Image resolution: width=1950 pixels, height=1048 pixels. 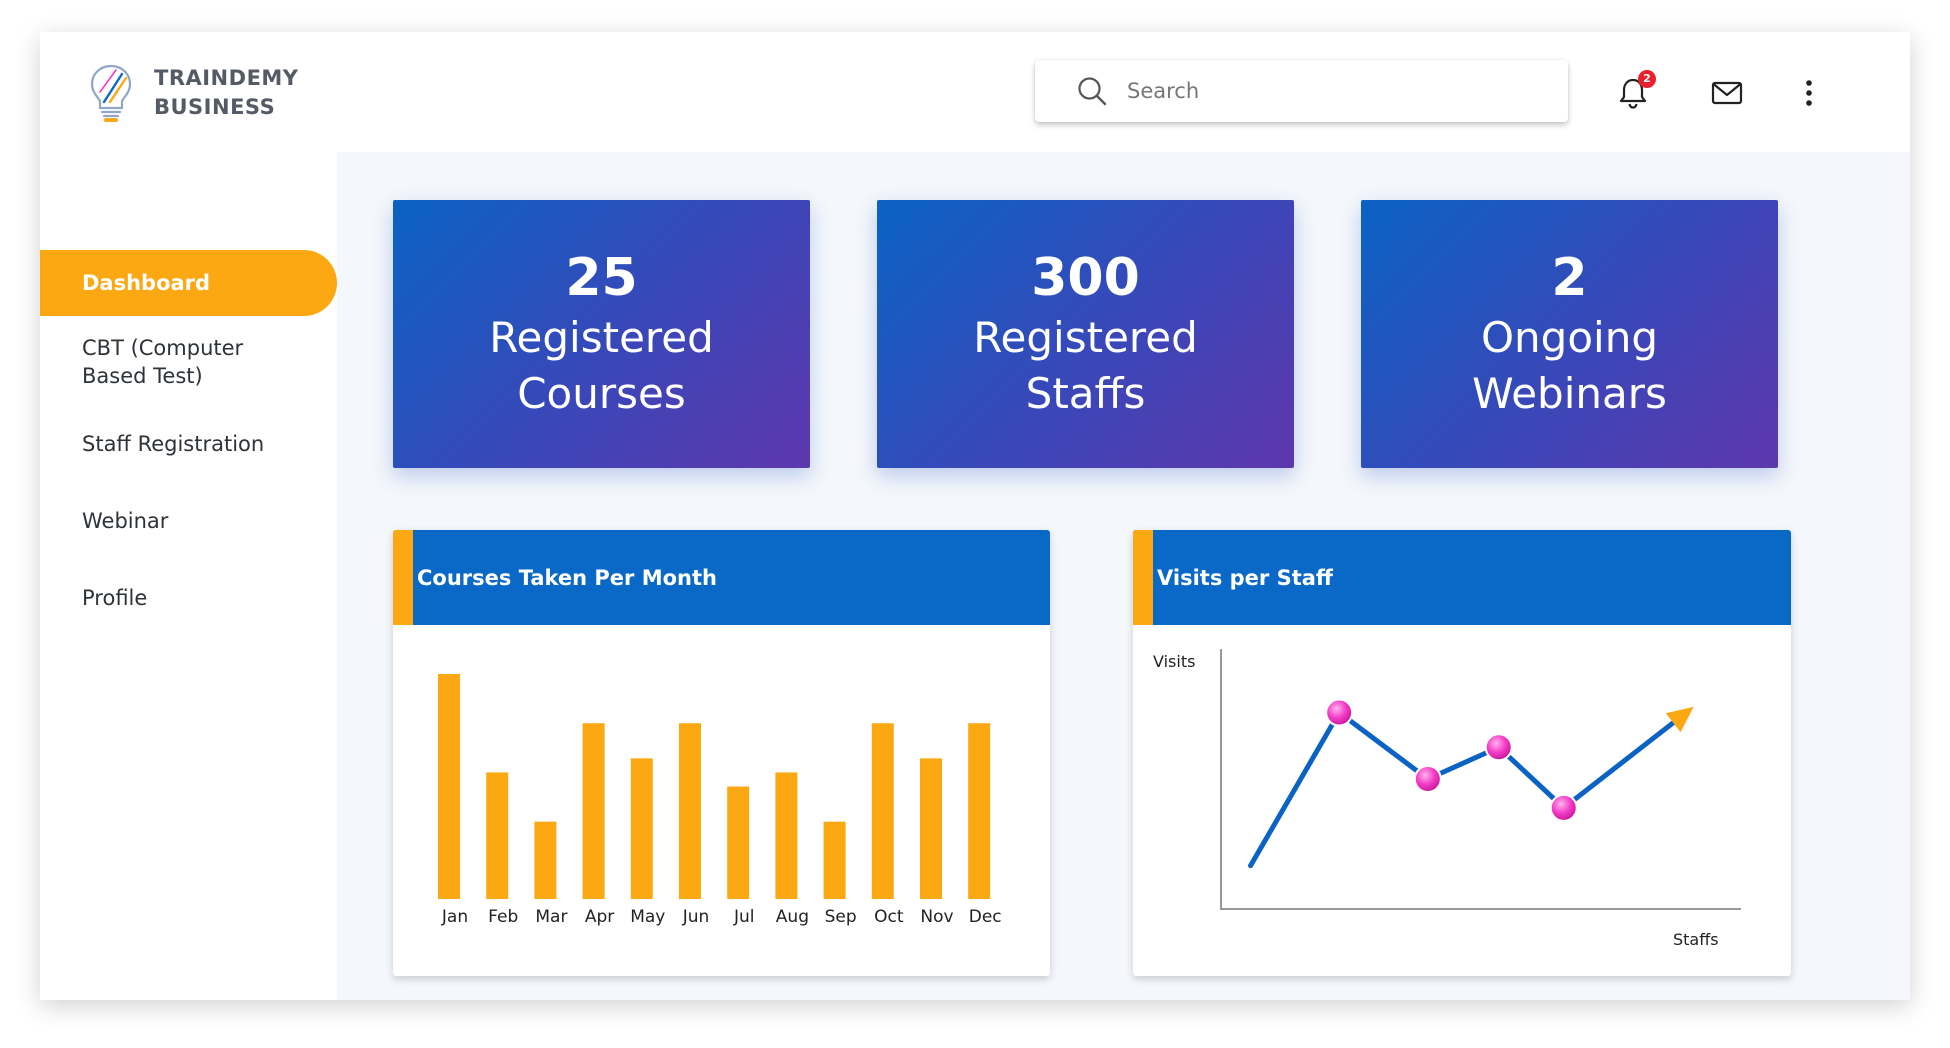 What do you see at coordinates (215, 107) in the screenshot?
I see `logo-line-2: BUSINESS` at bounding box center [215, 107].